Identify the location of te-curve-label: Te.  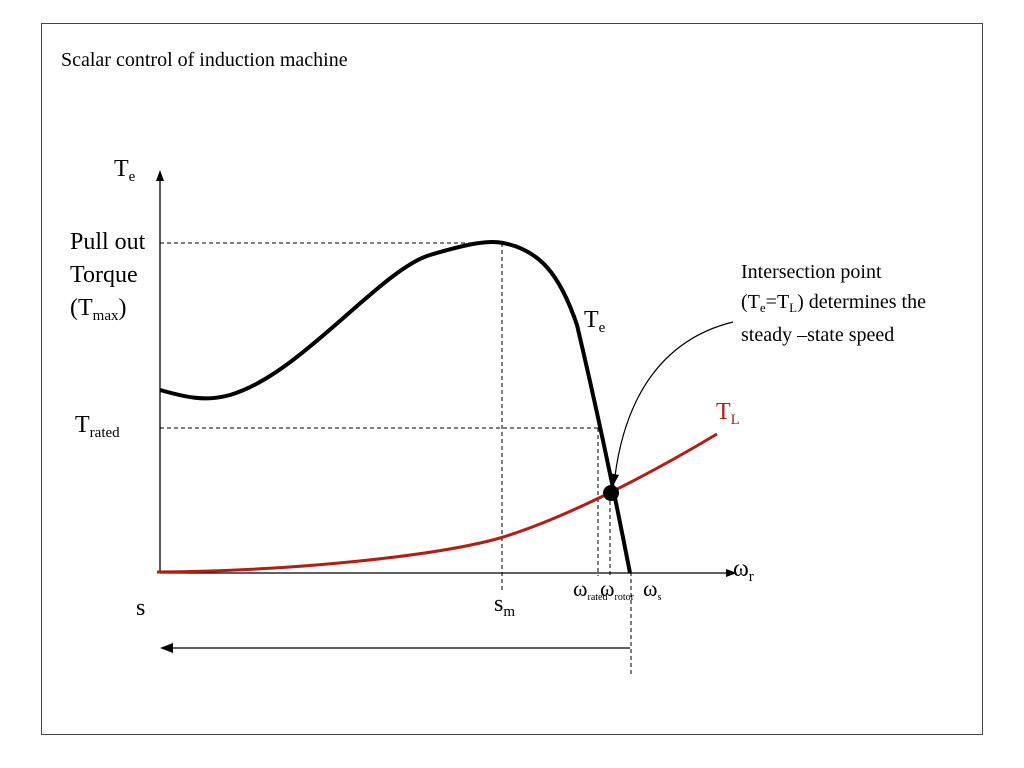
(595, 321).